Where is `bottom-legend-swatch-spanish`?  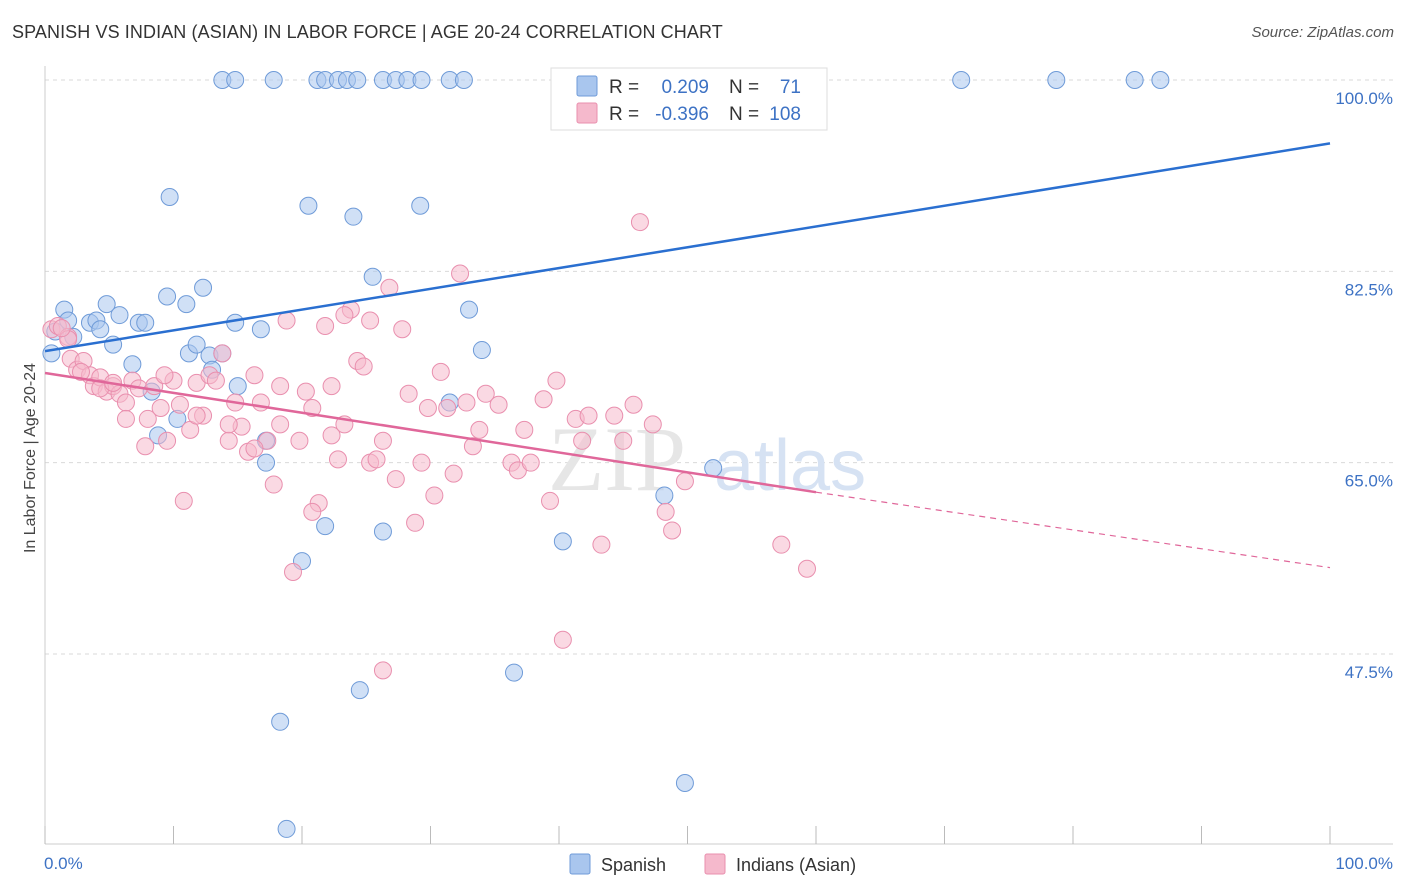
bottom-legend-swatch-spanish is located at coordinates (580, 864).